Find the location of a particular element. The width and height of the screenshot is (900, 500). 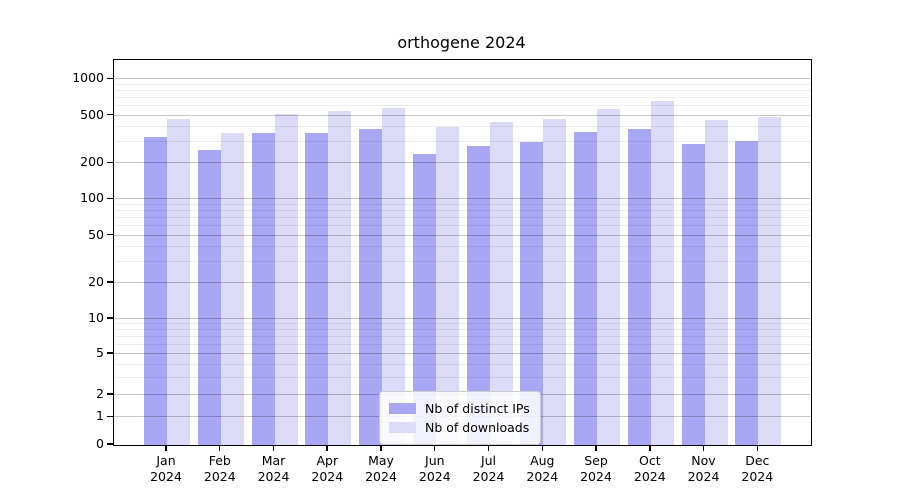

x-tick-label-dec: Dec 2024 is located at coordinates (757, 468).